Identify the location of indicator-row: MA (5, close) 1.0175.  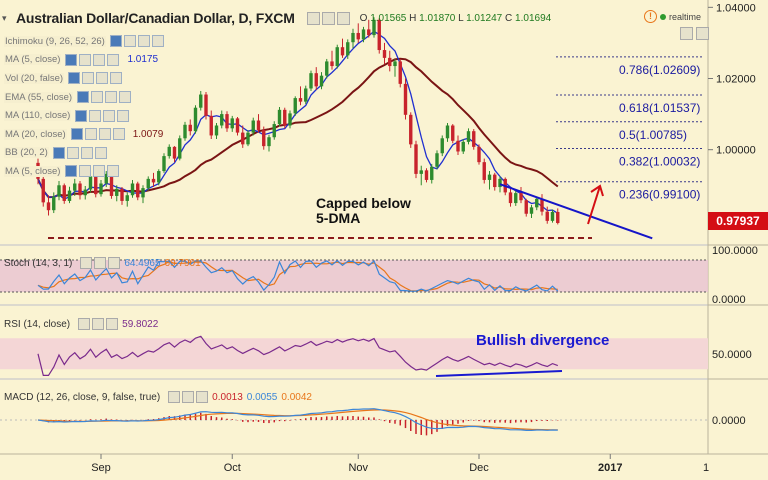
(84, 60).